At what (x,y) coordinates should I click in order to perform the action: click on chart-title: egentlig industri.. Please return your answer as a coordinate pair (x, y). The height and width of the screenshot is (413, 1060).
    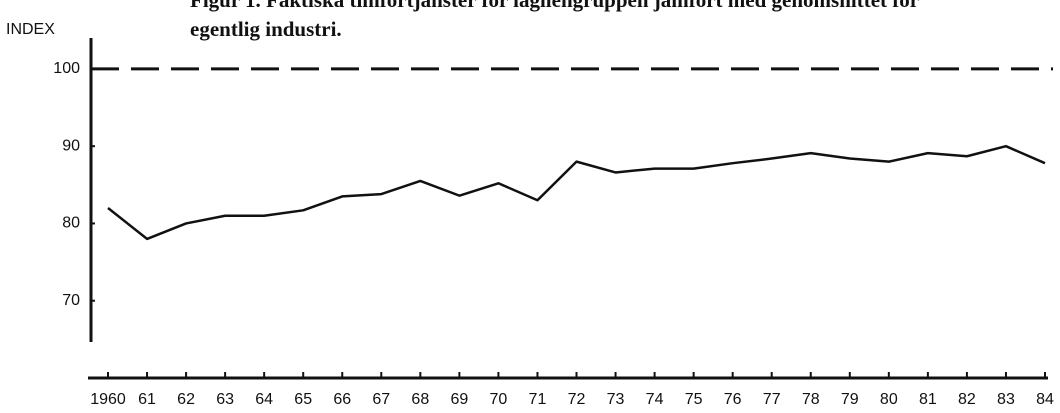
    Looking at the image, I should click on (266, 29).